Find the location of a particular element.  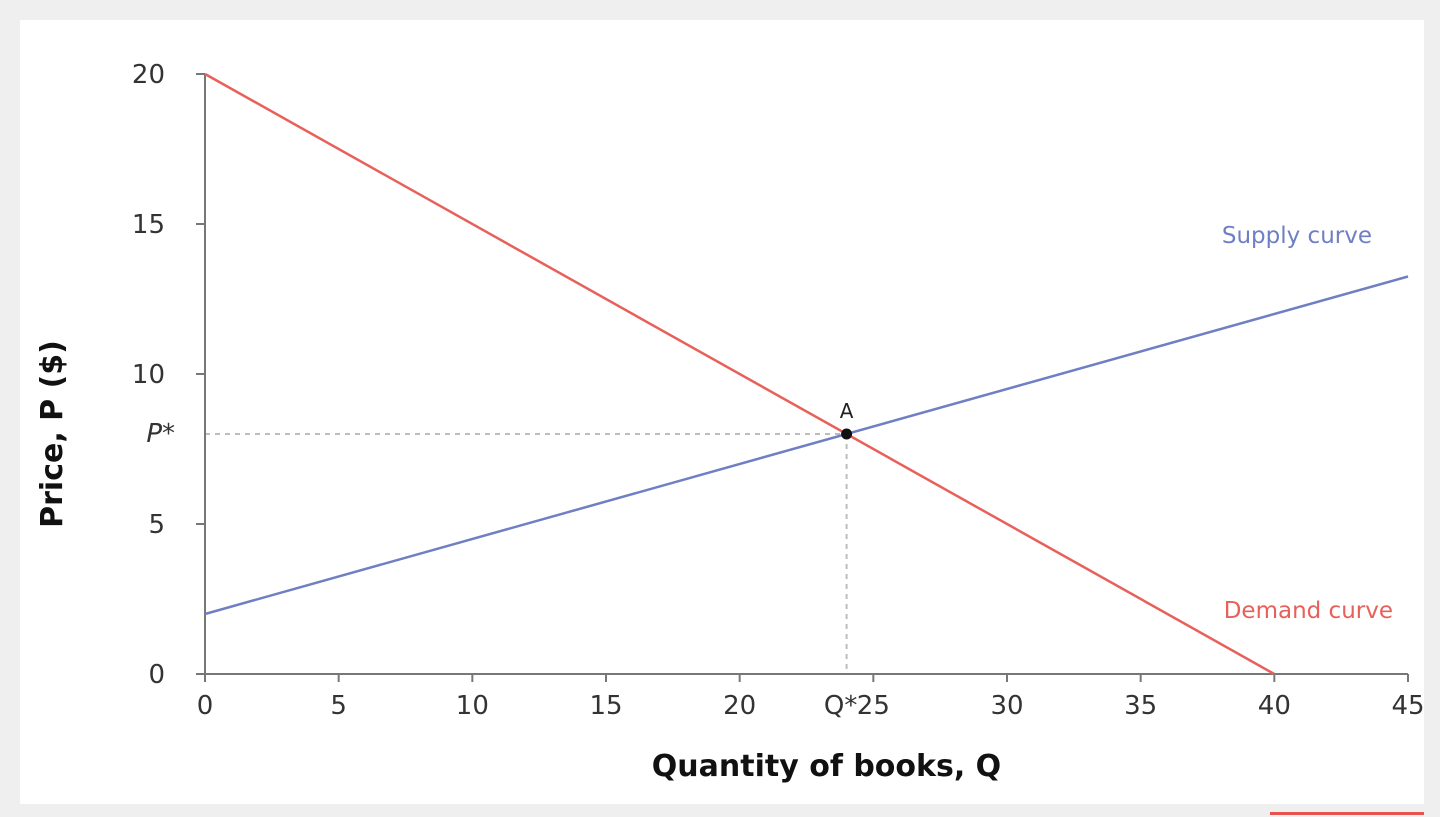

x-tick-label: 25 is located at coordinates (873, 706).